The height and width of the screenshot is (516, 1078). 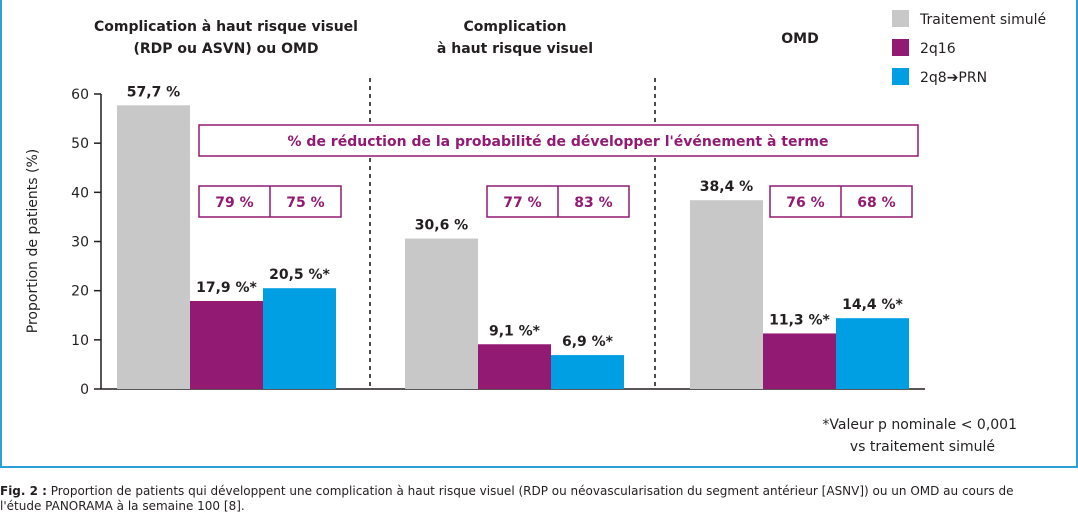 I want to click on bar-value-label: 11,3 %*, so click(x=799, y=320).